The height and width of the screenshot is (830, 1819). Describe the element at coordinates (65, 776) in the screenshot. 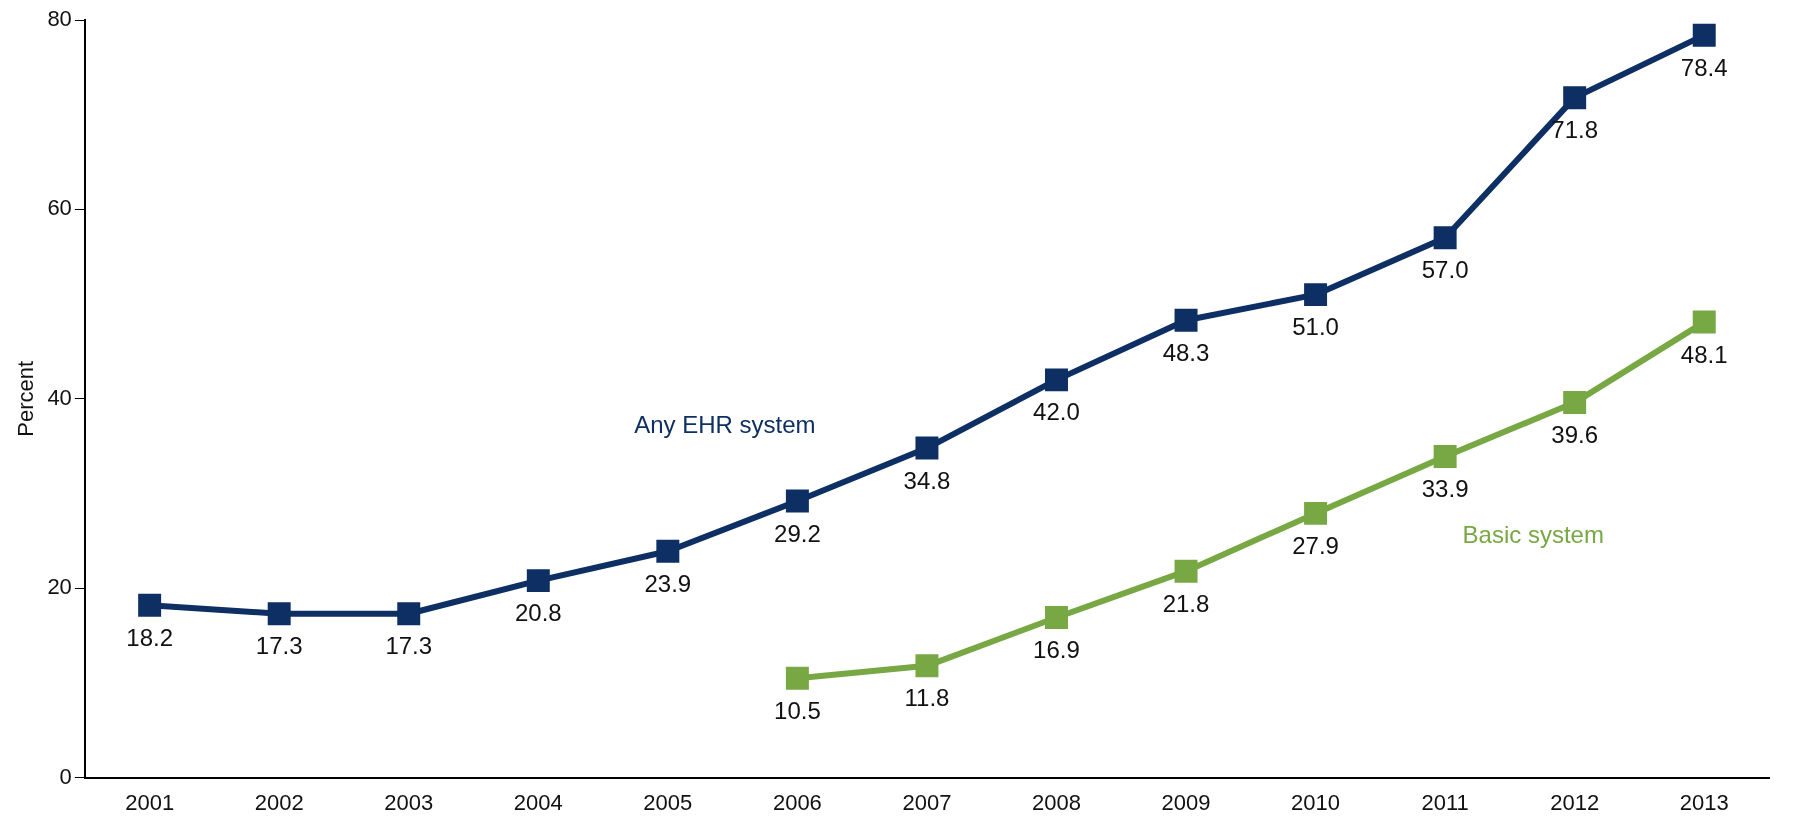

I see `y-tick-label: 0` at that location.